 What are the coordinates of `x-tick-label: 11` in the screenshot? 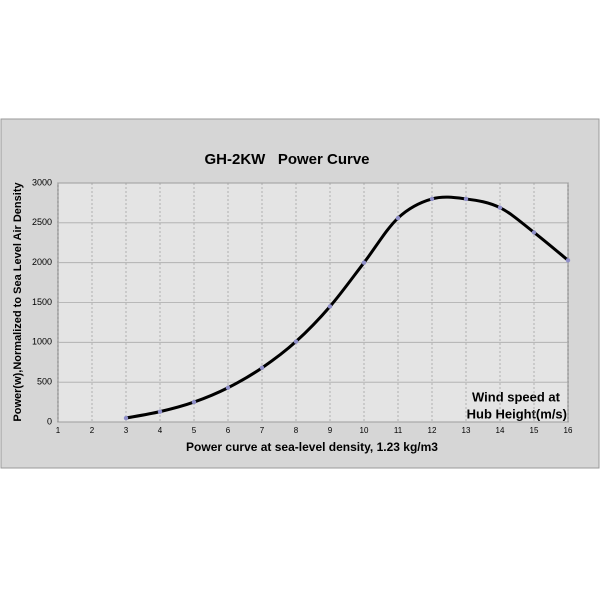 It's located at (398, 430).